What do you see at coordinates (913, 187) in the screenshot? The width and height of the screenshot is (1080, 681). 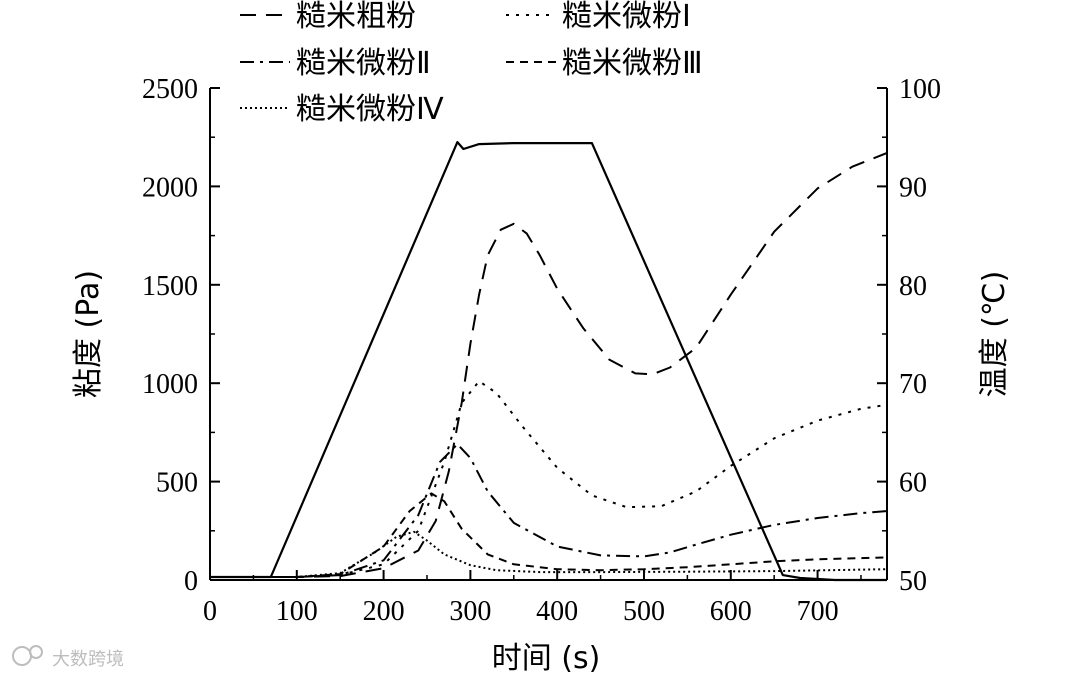 I see `y-right-tick-label: 90` at bounding box center [913, 187].